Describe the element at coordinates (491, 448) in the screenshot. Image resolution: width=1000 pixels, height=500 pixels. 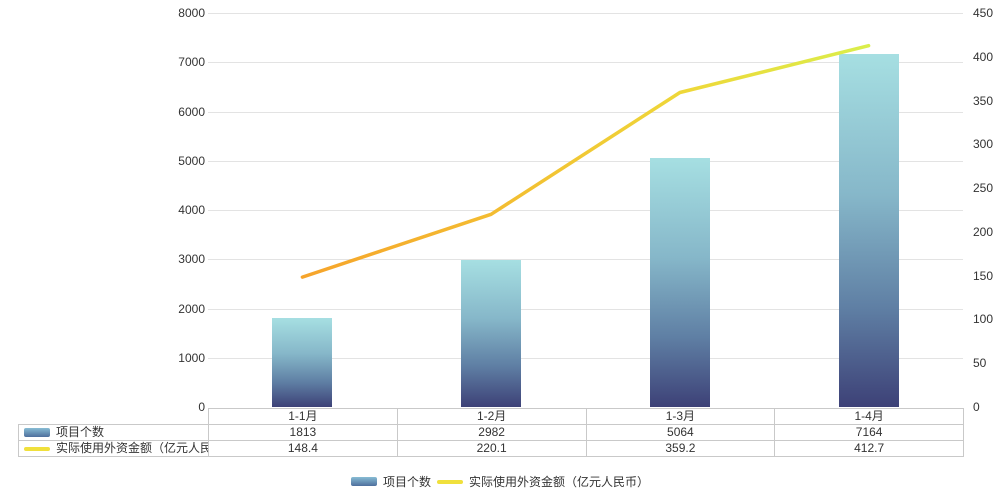
I see `table-value-cell: 220.1` at that location.